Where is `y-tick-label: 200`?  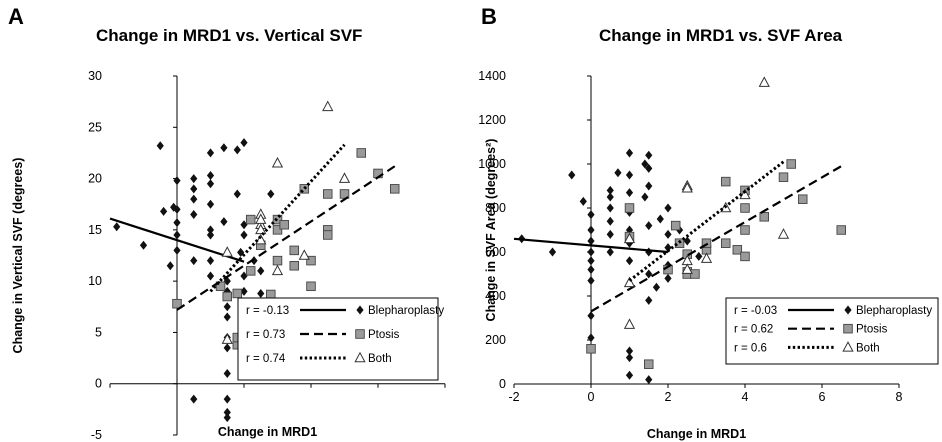 y-tick-label: 200 is located at coordinates (495, 340).